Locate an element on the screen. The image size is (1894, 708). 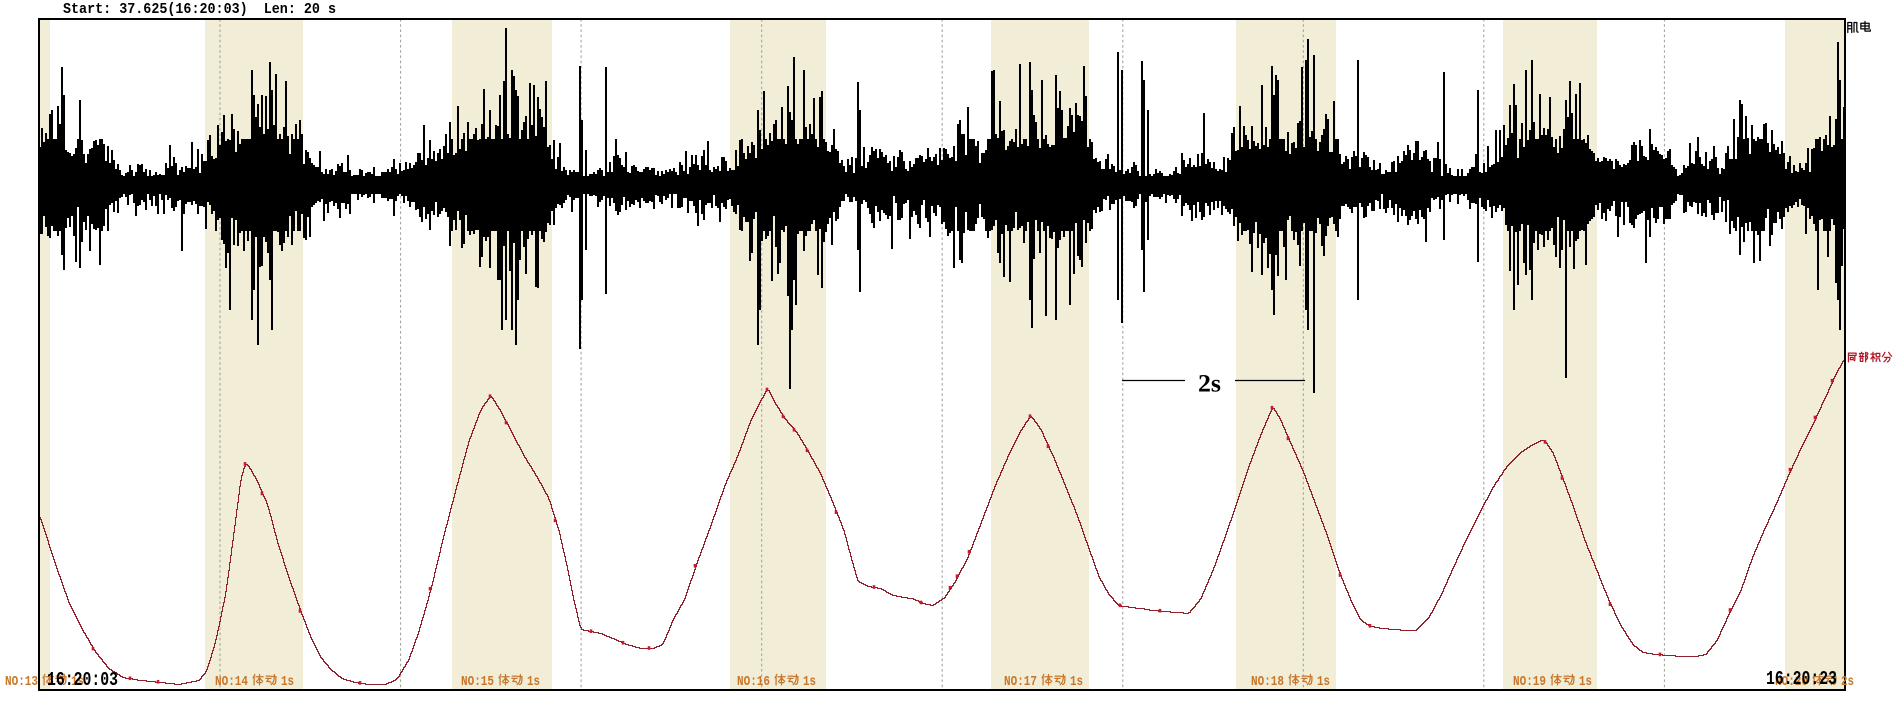
svg-text: NO:18 is located at coordinates (1267, 682).